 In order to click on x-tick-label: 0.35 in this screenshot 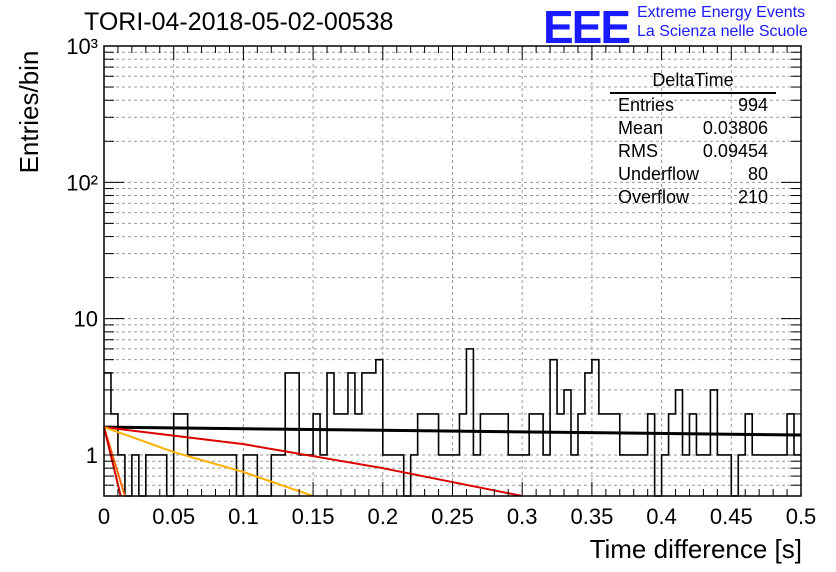, I will do `click(591, 516)`.